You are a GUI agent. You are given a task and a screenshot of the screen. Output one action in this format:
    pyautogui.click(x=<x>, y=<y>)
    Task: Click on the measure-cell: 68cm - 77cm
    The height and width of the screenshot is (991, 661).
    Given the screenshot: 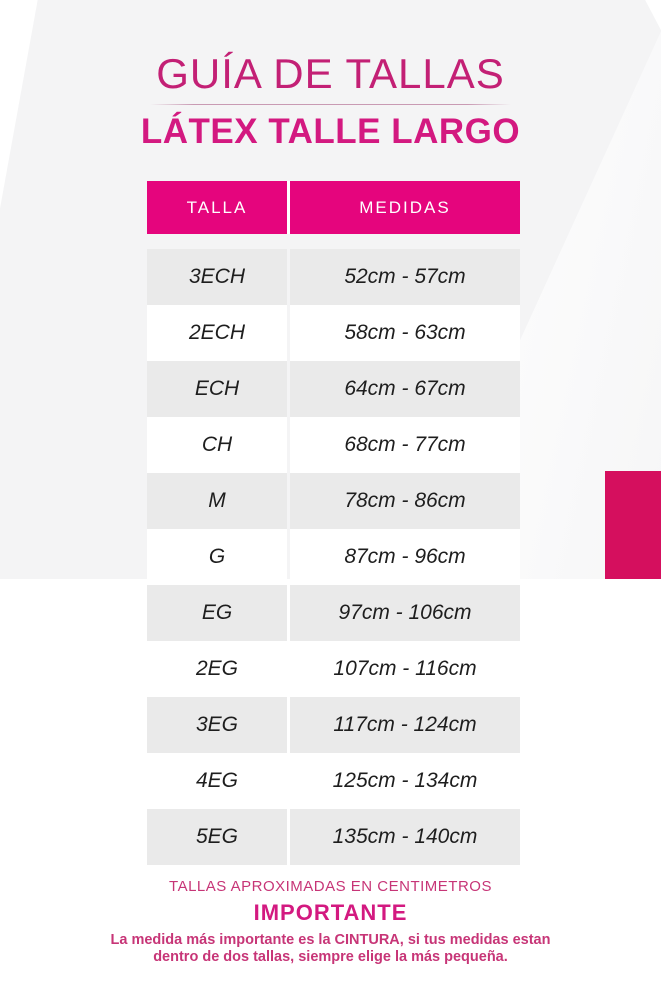 What is the action you would take?
    pyautogui.click(x=405, y=445)
    